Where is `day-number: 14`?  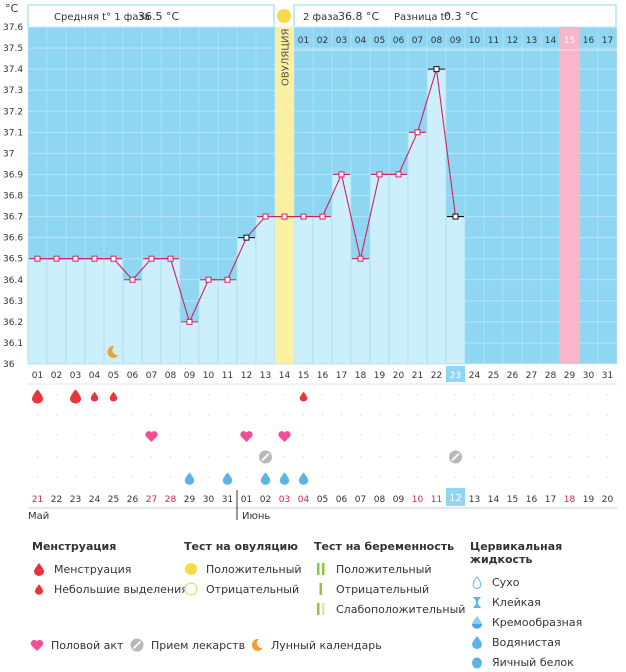
day-number: 14 is located at coordinates (285, 376).